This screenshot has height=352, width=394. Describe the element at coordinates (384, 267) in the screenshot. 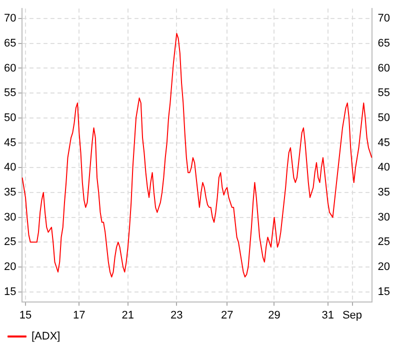

I see `y2-tick-label: 20` at that location.